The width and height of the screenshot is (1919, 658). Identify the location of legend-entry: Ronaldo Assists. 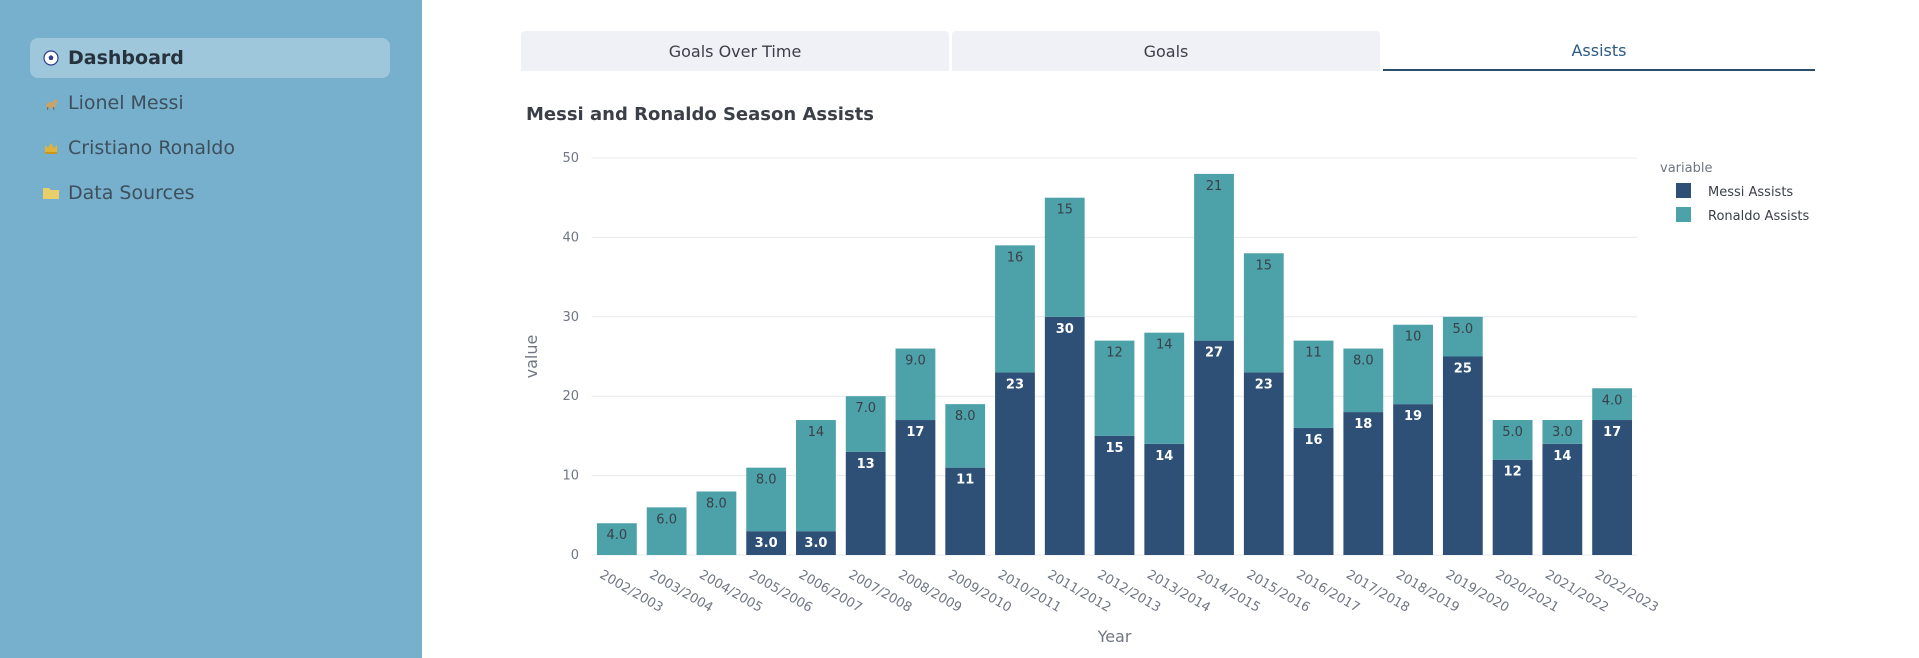
(1758, 216).